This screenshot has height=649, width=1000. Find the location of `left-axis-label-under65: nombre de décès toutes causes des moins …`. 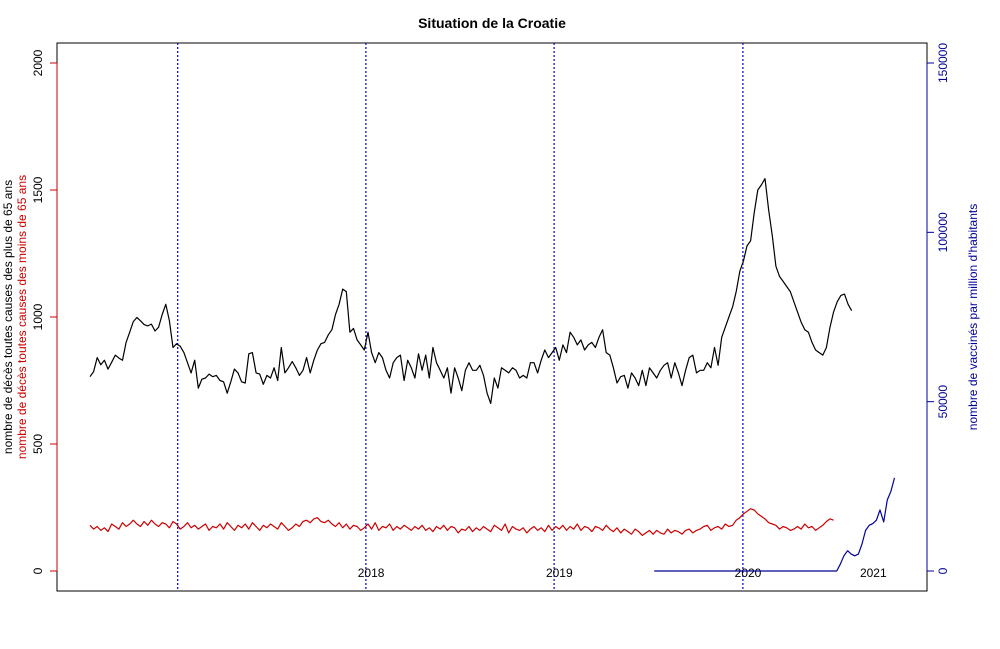

left-axis-label-under65: nombre de décès toutes causes des moins … is located at coordinates (22, 317).